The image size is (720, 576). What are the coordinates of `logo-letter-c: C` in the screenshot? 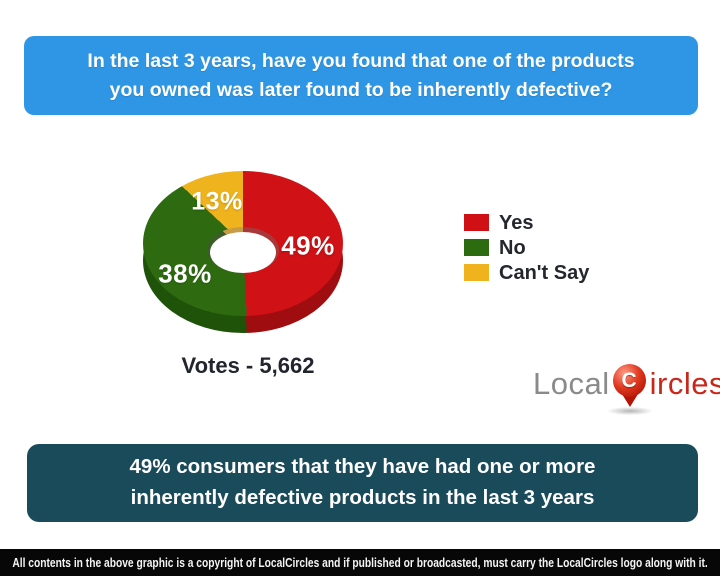 It's located at (629, 380).